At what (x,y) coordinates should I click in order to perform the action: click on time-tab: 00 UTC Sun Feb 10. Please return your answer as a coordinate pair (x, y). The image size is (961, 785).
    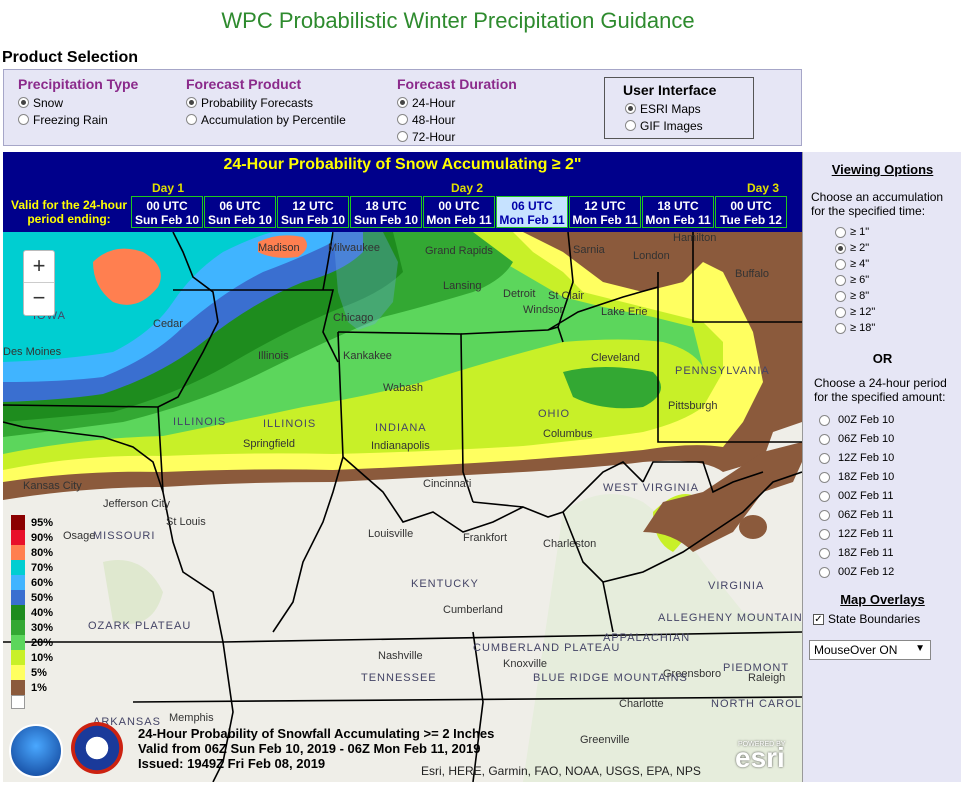
    Looking at the image, I should click on (167, 212).